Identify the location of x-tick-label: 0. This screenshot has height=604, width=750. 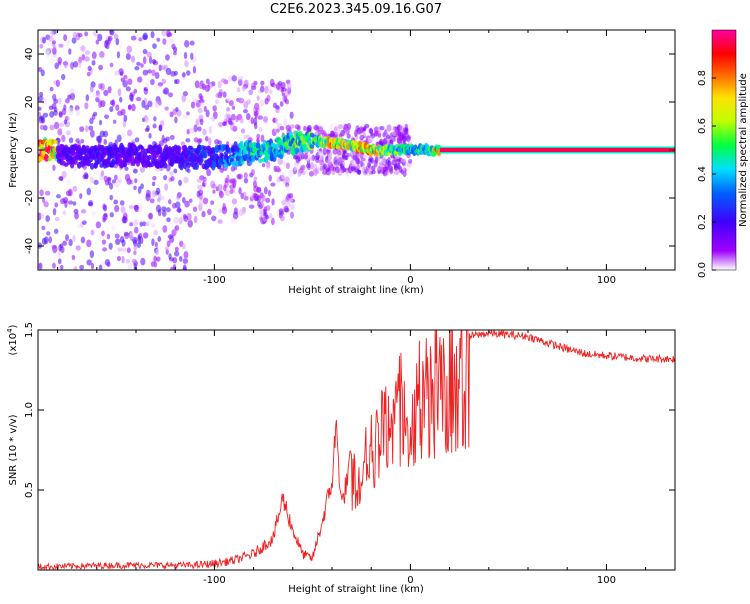
(410, 280).